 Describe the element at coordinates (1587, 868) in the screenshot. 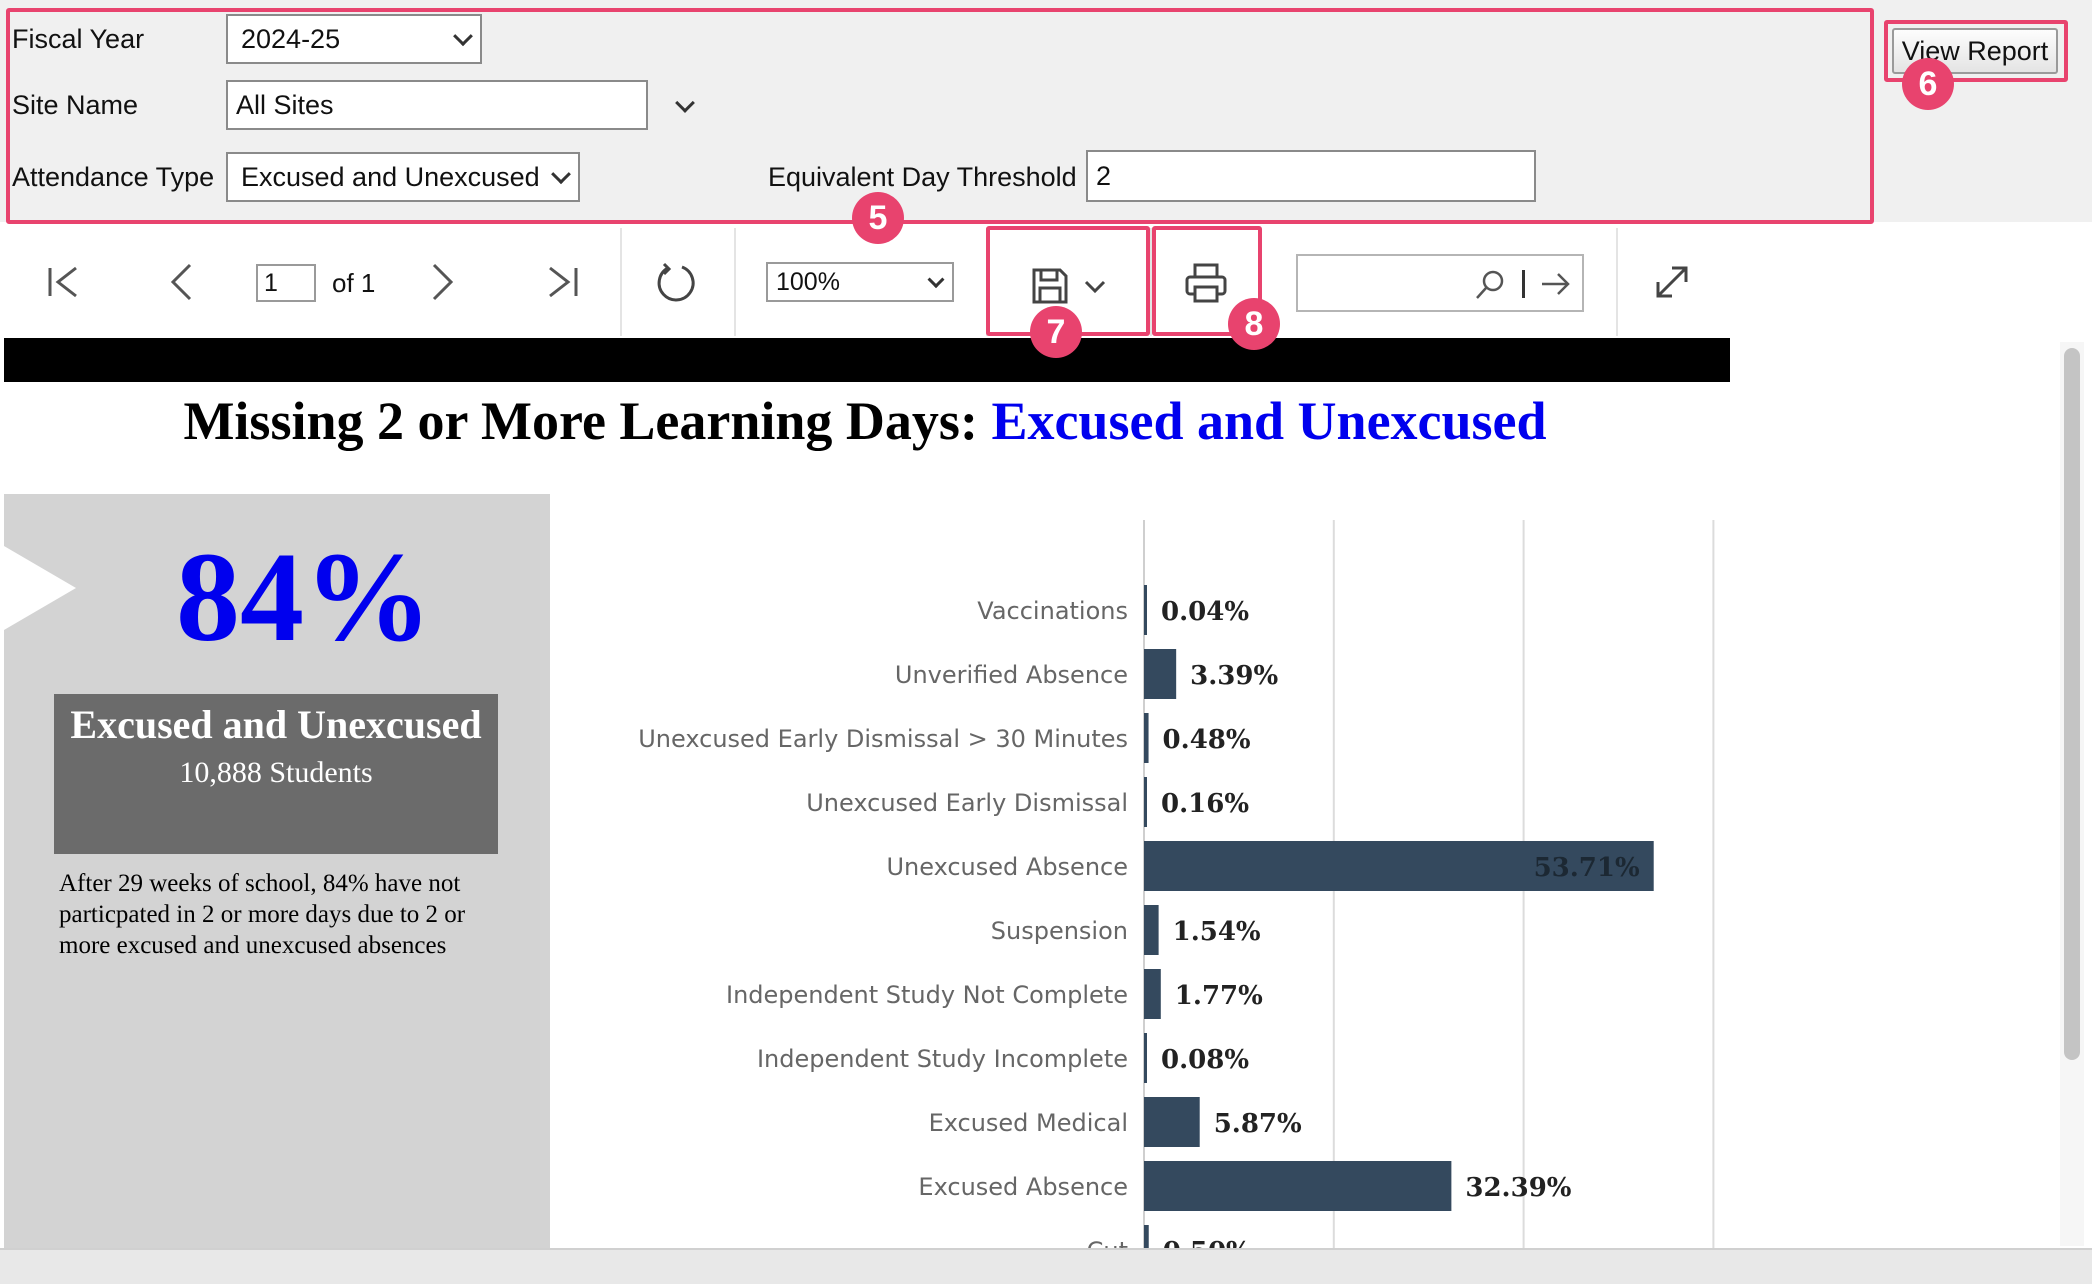

I see `data-label: 53.71%` at that location.